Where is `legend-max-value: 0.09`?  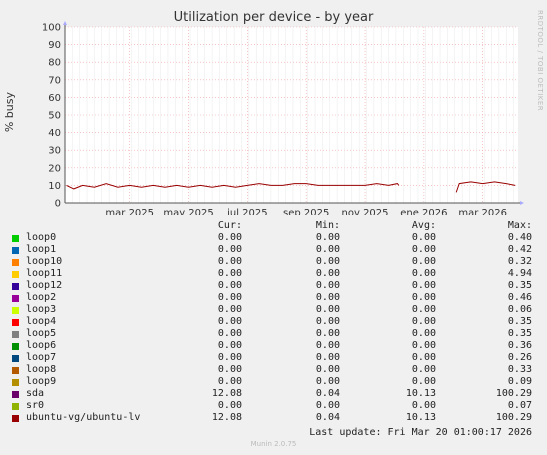 legend-max-value: 0.09 is located at coordinates (519, 381).